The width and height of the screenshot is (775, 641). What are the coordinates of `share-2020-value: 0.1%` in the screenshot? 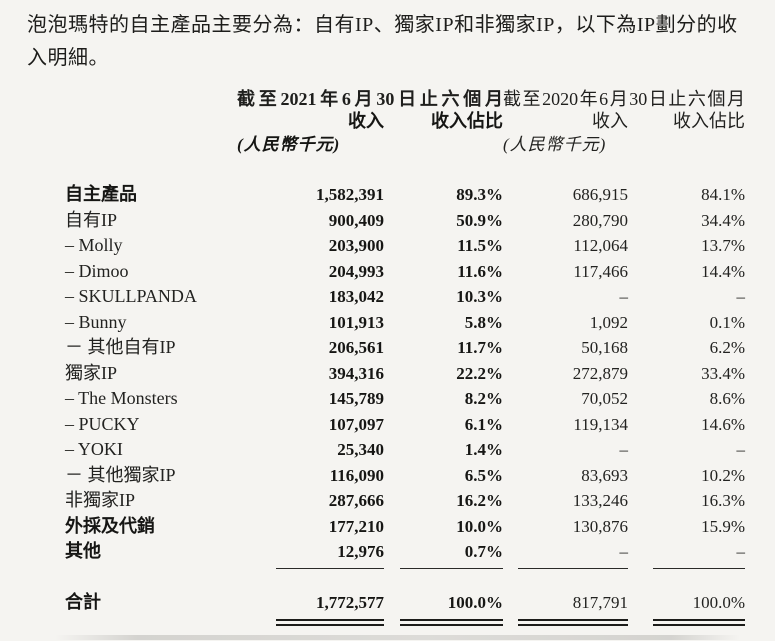 It's located at (727, 322).